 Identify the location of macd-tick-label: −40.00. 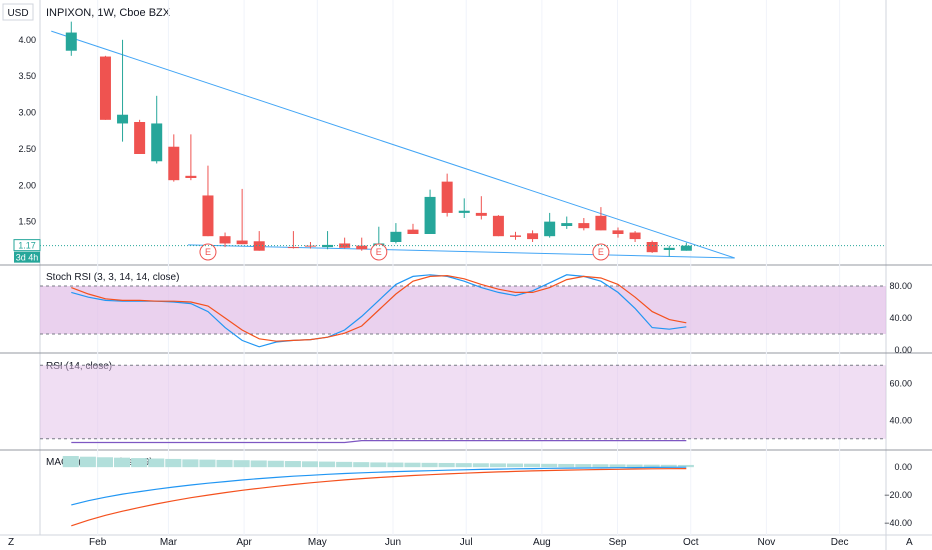
(898, 523).